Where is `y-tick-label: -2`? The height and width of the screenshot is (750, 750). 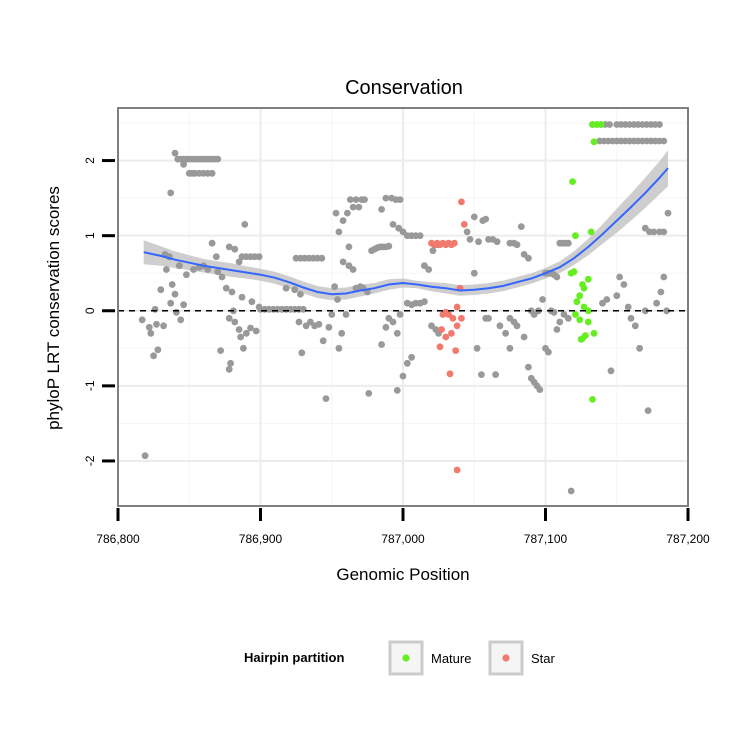
y-tick-label: -2 is located at coordinates (90, 460).